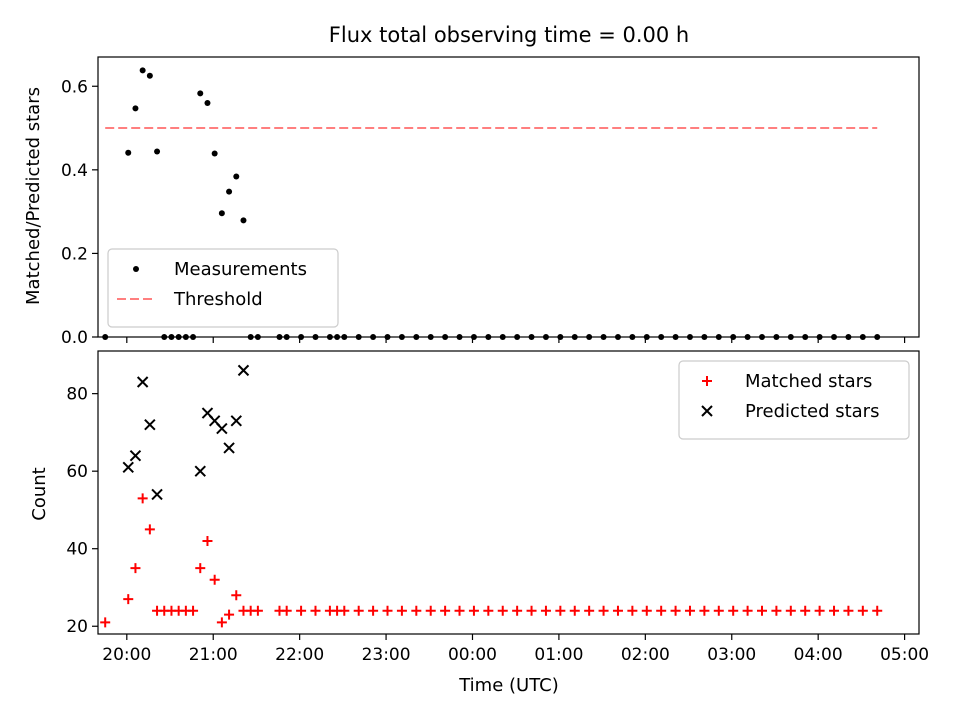 Image resolution: width=960 pixels, height=720 pixels. Describe the element at coordinates (126, 655) in the screenshot. I see `x-tick-label: 20:00` at that location.